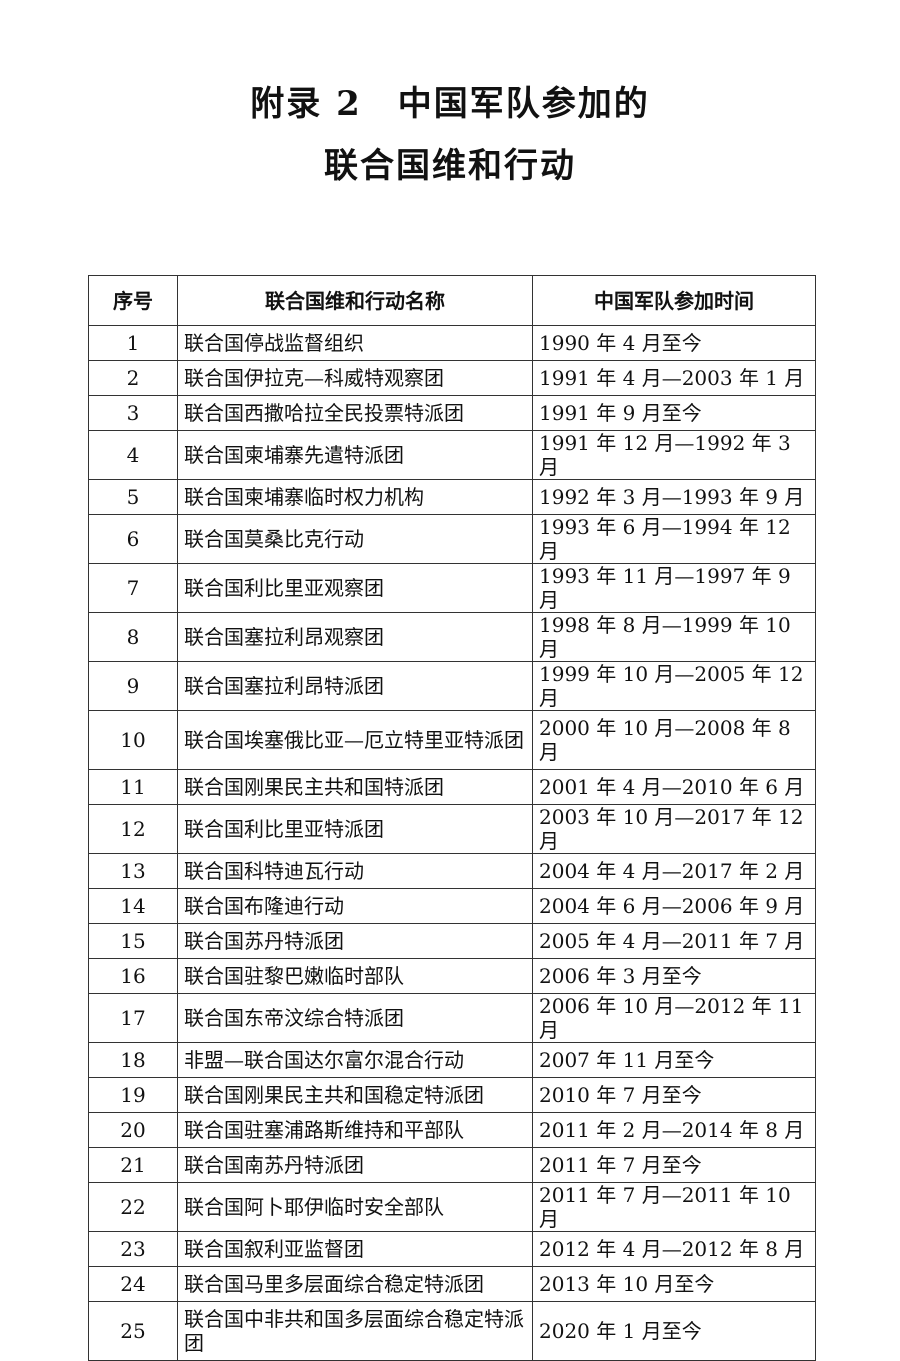 This screenshot has height=1361, width=900. What do you see at coordinates (133, 343) in the screenshot?
I see `number-cell: 1` at bounding box center [133, 343].